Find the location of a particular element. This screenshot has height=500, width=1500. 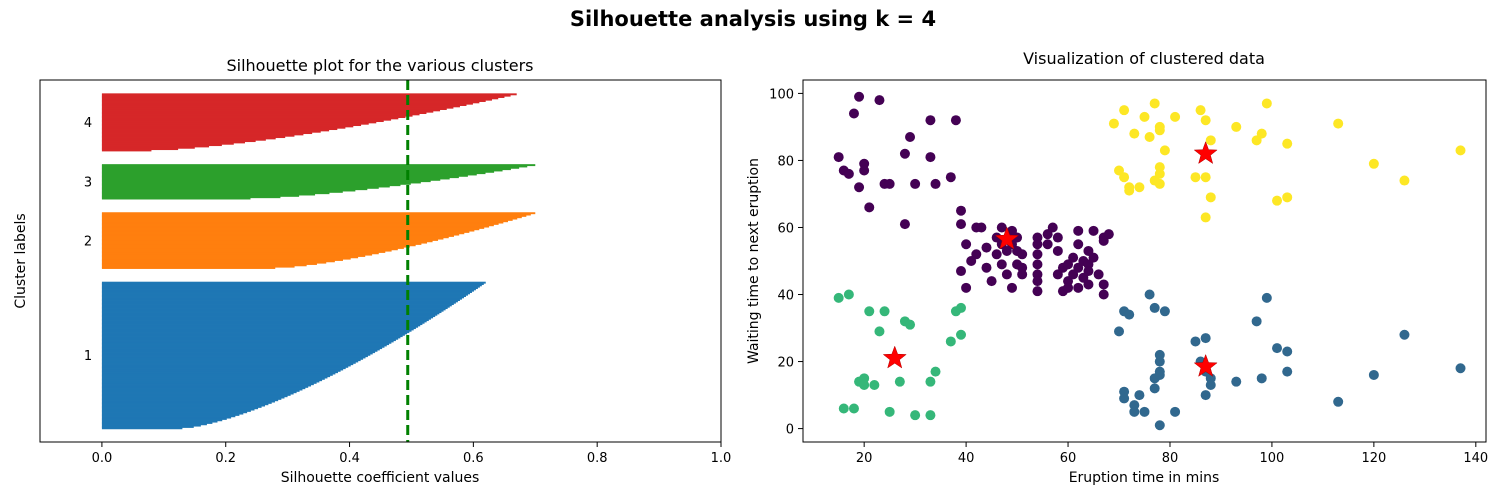

scatter-y-axis-label: Waiting time to next eruption is located at coordinates (754, 261).